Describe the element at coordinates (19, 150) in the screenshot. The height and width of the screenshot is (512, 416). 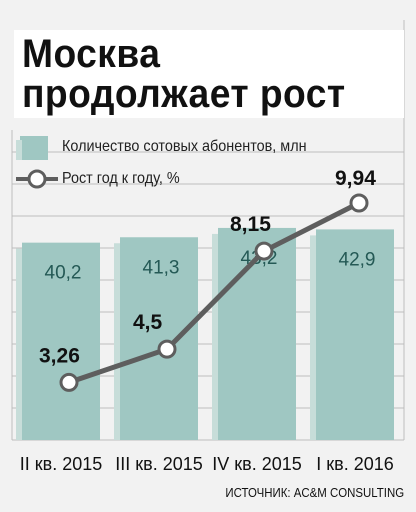
I see `legend-bar-swatch-side` at that location.